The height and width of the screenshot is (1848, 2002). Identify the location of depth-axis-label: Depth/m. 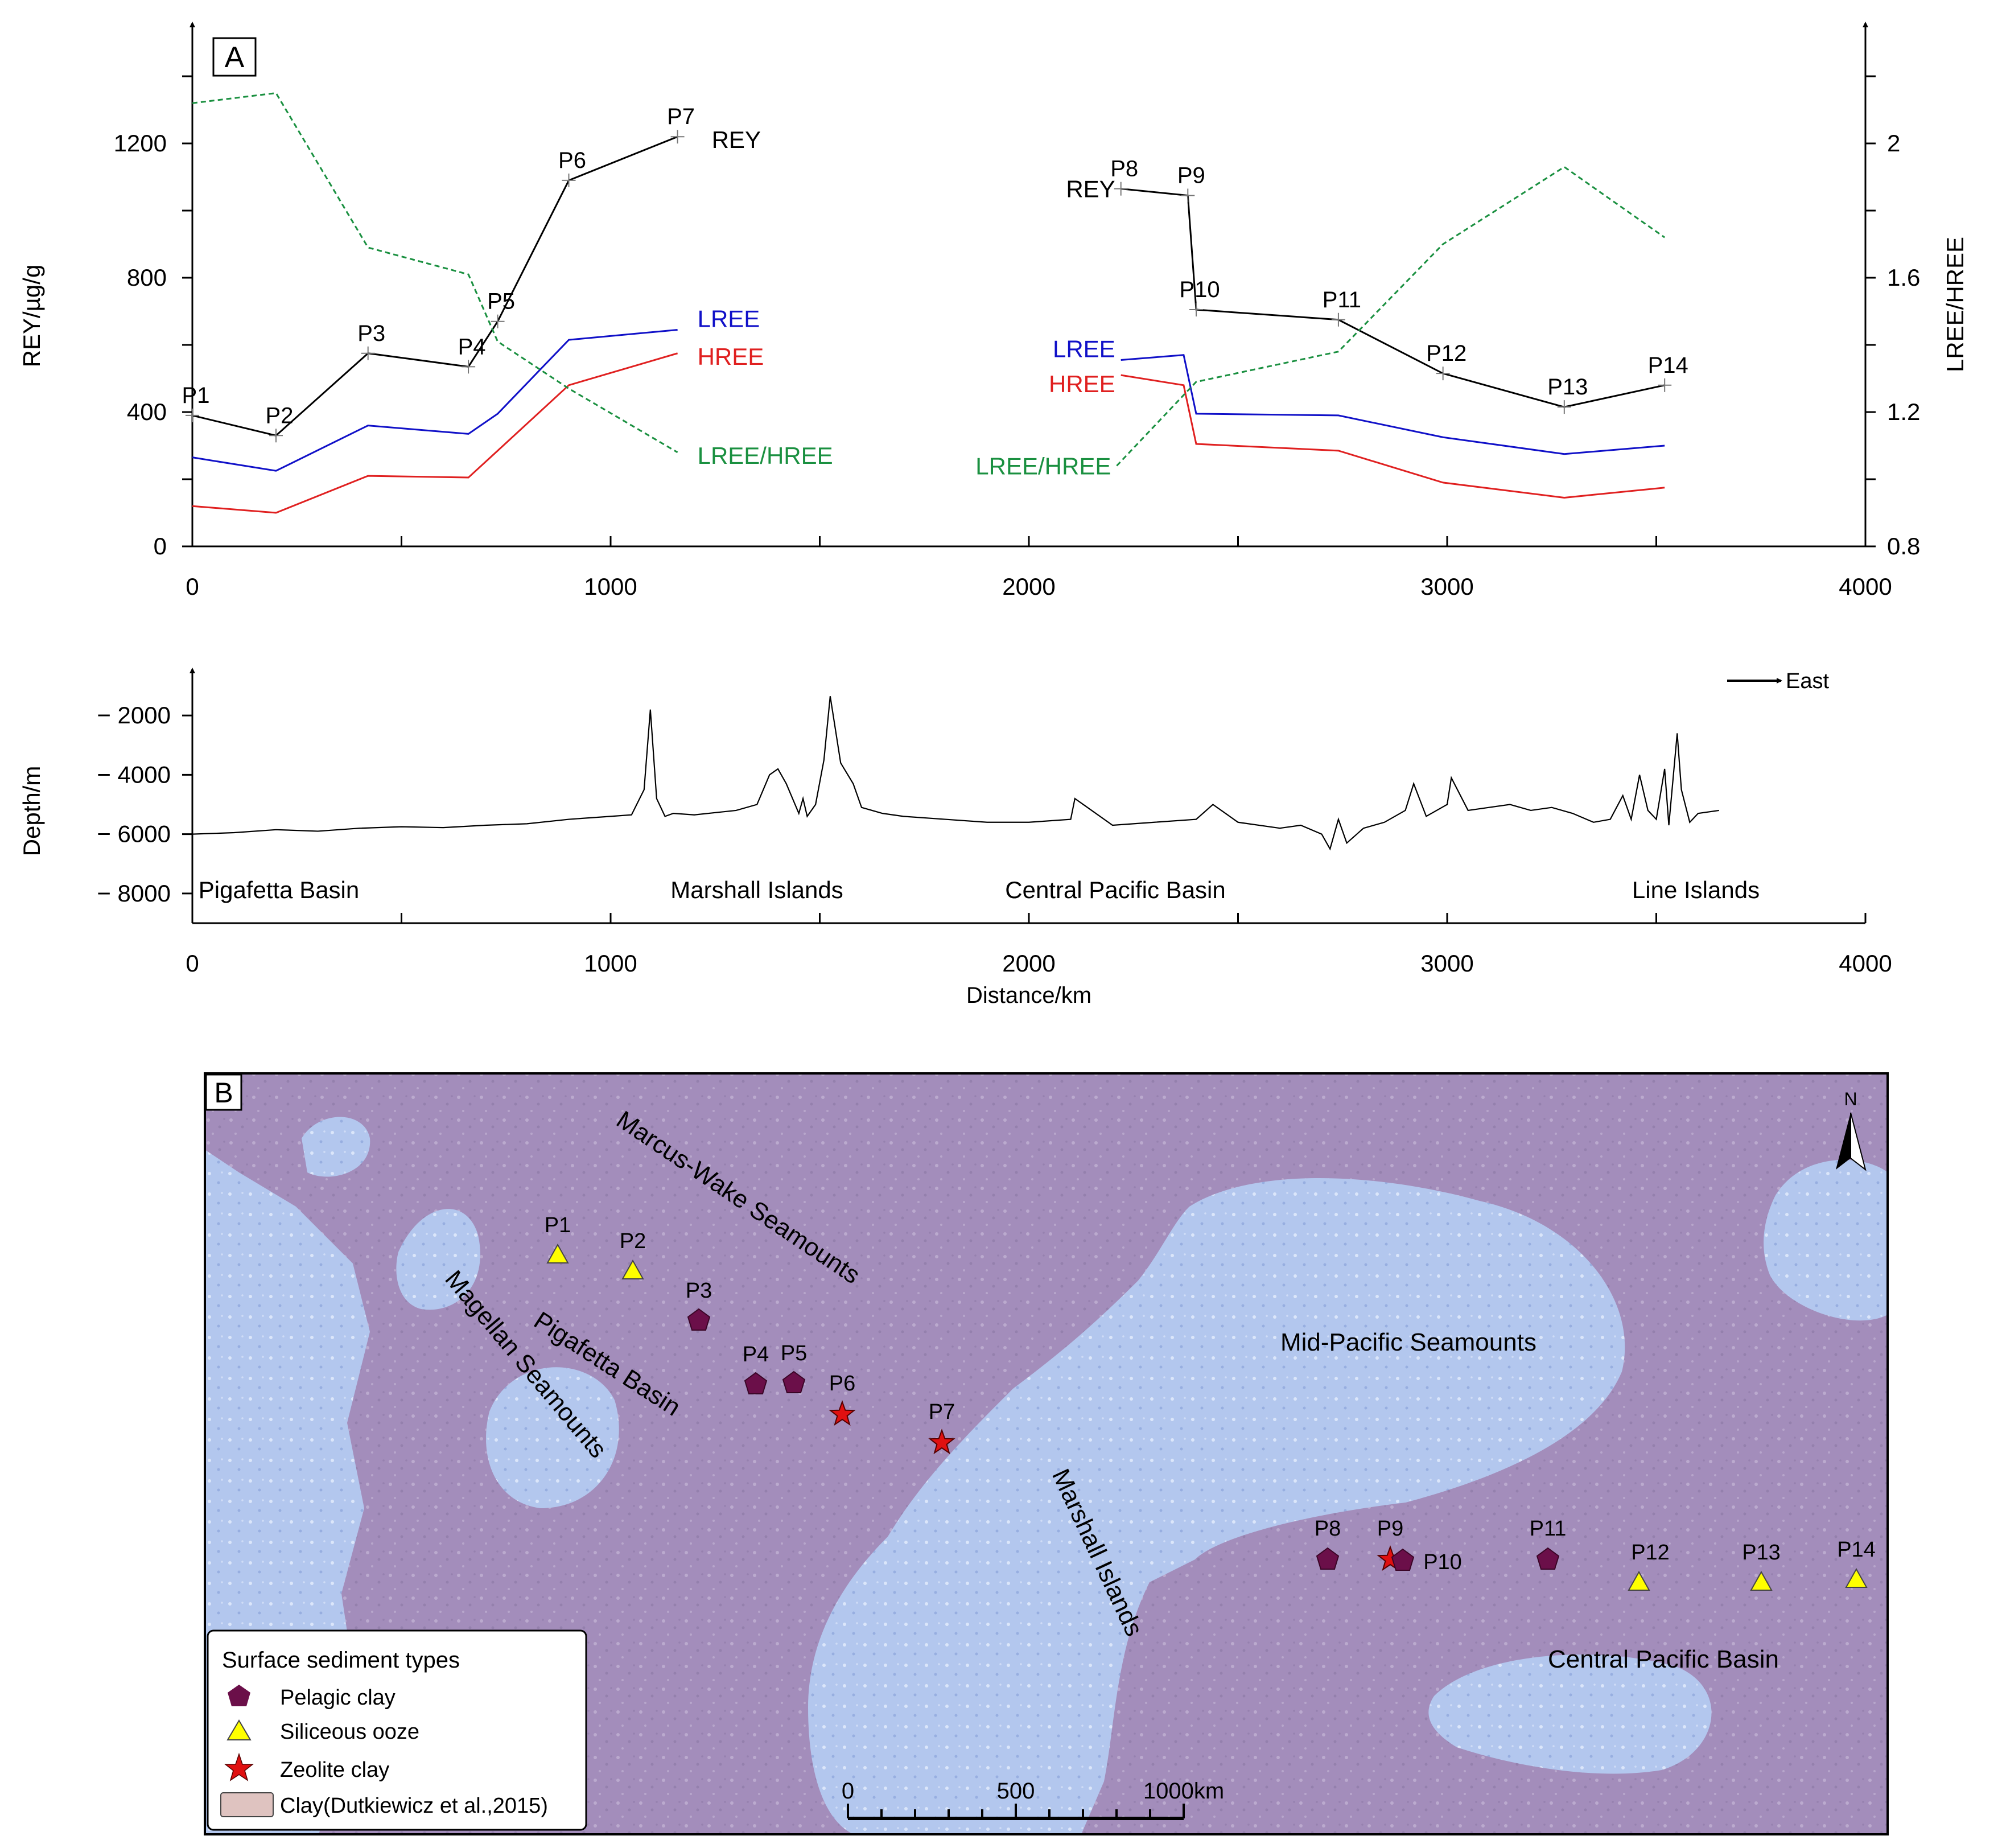
(31, 811).